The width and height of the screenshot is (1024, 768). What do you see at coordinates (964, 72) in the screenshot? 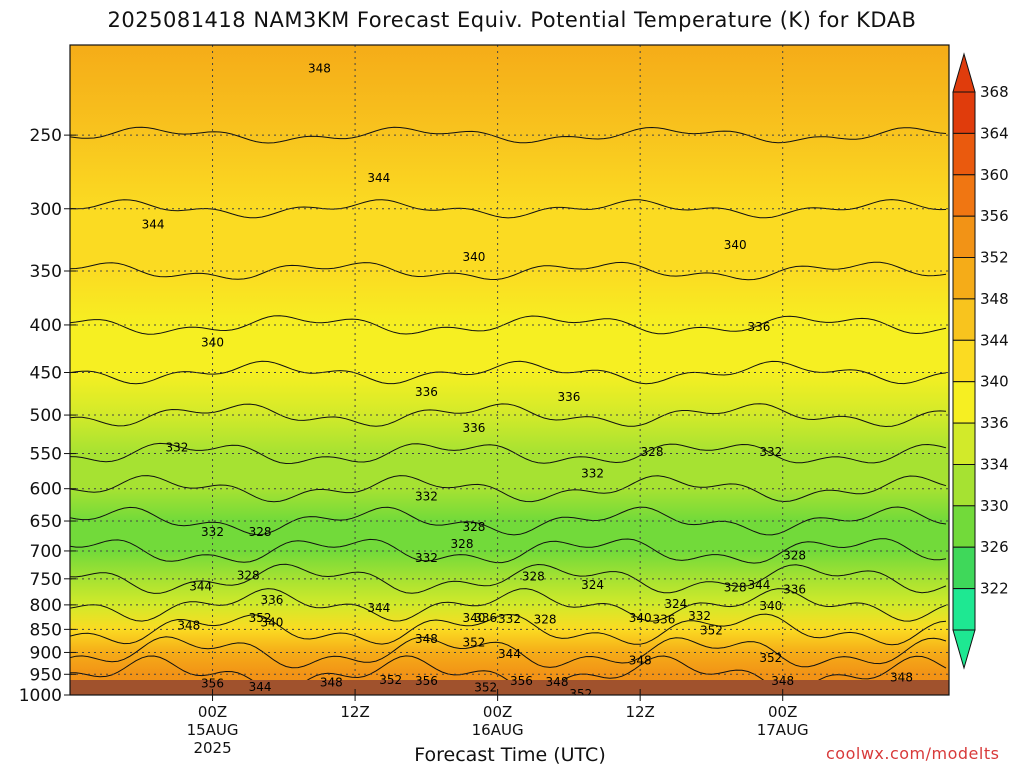
I see `colorbar-max-arrow` at bounding box center [964, 72].